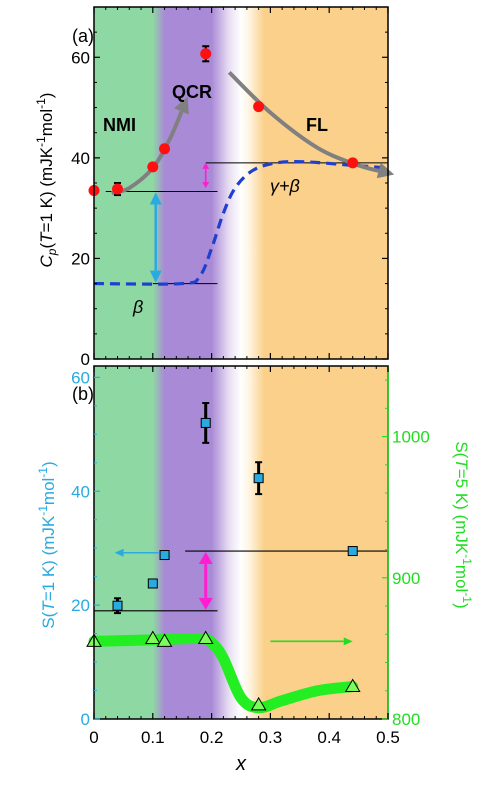 Image resolution: width=487 pixels, height=785 pixels. I want to click on s1-unit: =1 K) (mJK, so click(48, 558).